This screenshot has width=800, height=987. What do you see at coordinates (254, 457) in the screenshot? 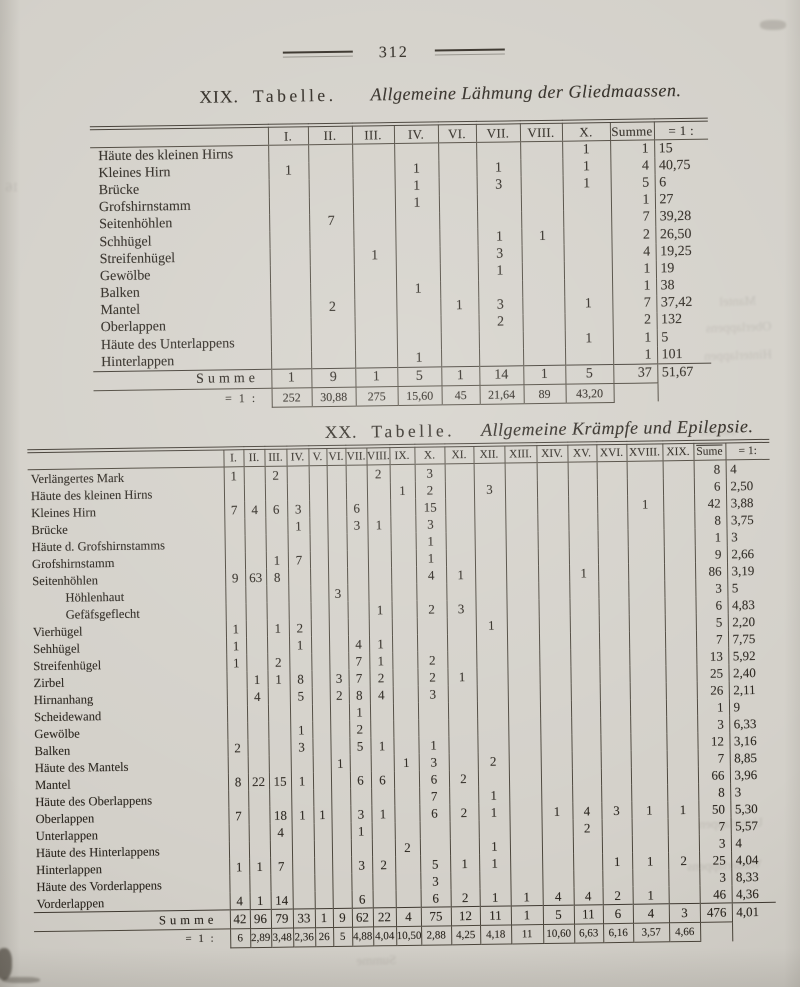
I see `column-header: II.` at bounding box center [254, 457].